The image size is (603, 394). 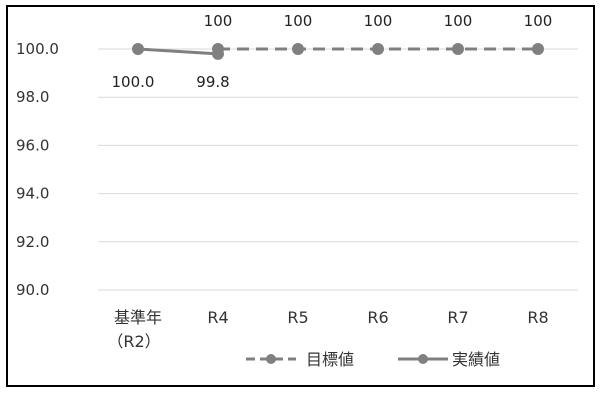 What do you see at coordinates (32, 290) in the screenshot?
I see `y-tick-label: 90.0` at bounding box center [32, 290].